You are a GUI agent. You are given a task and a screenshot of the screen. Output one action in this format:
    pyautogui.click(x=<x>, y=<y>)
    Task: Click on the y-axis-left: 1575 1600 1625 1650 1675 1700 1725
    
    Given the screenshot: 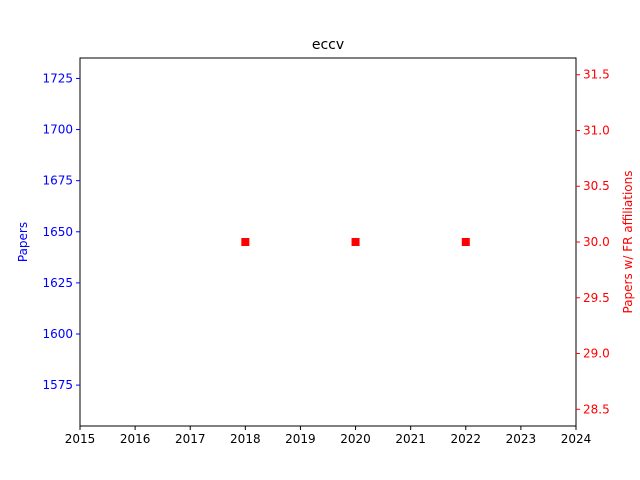 What is the action you would take?
    pyautogui.click(x=61, y=231)
    